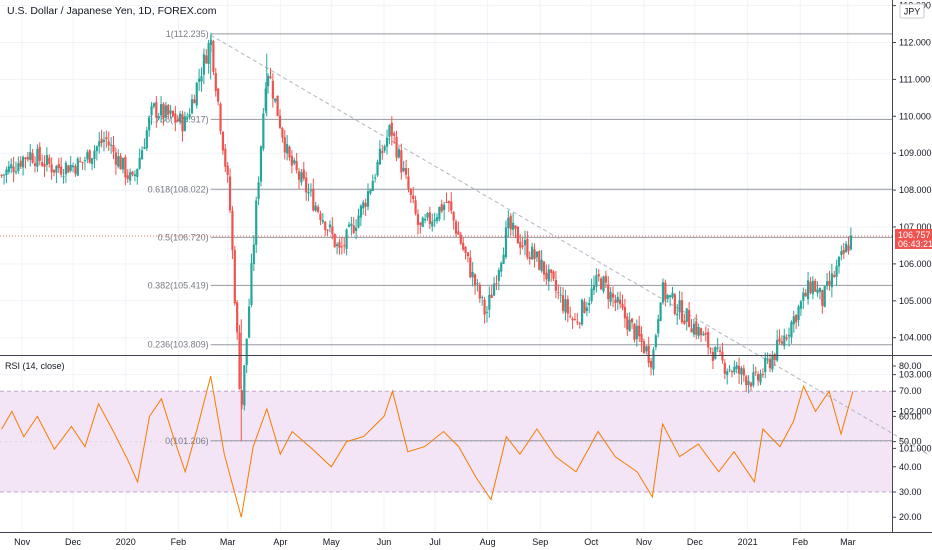 Image resolution: width=932 pixels, height=550 pixels. I want to click on y-tick-label: 111.000, so click(914, 79).